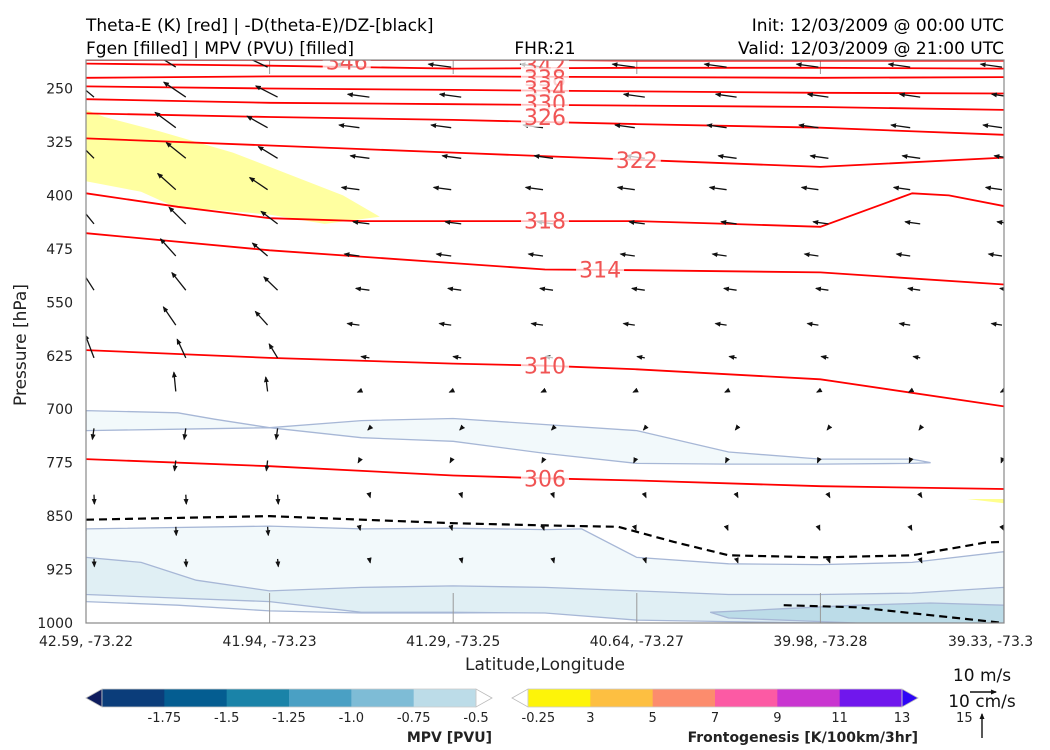 This screenshot has height=750, width=1050. I want to click on mpv-colorbar-extend-low, so click(94, 698).